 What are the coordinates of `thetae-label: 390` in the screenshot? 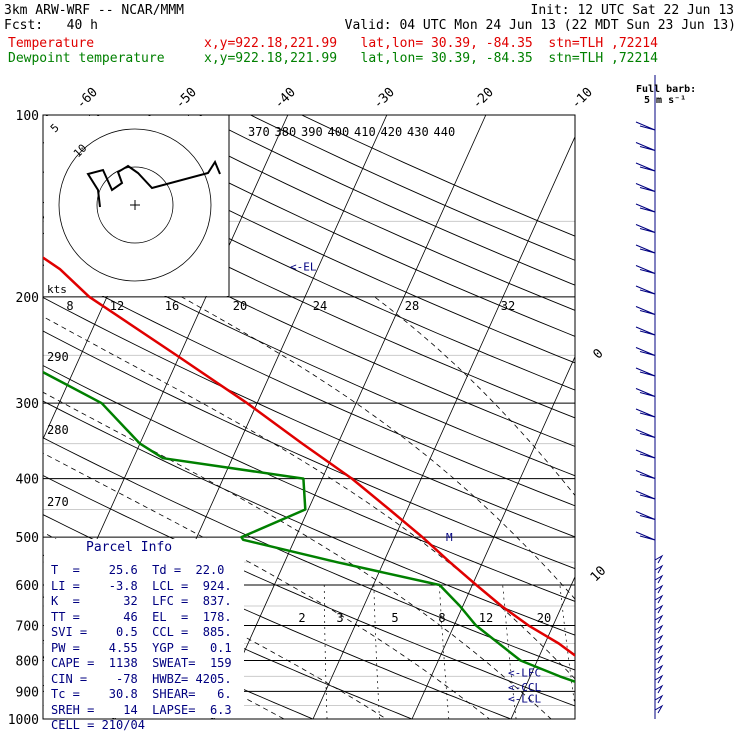 It's located at (312, 132).